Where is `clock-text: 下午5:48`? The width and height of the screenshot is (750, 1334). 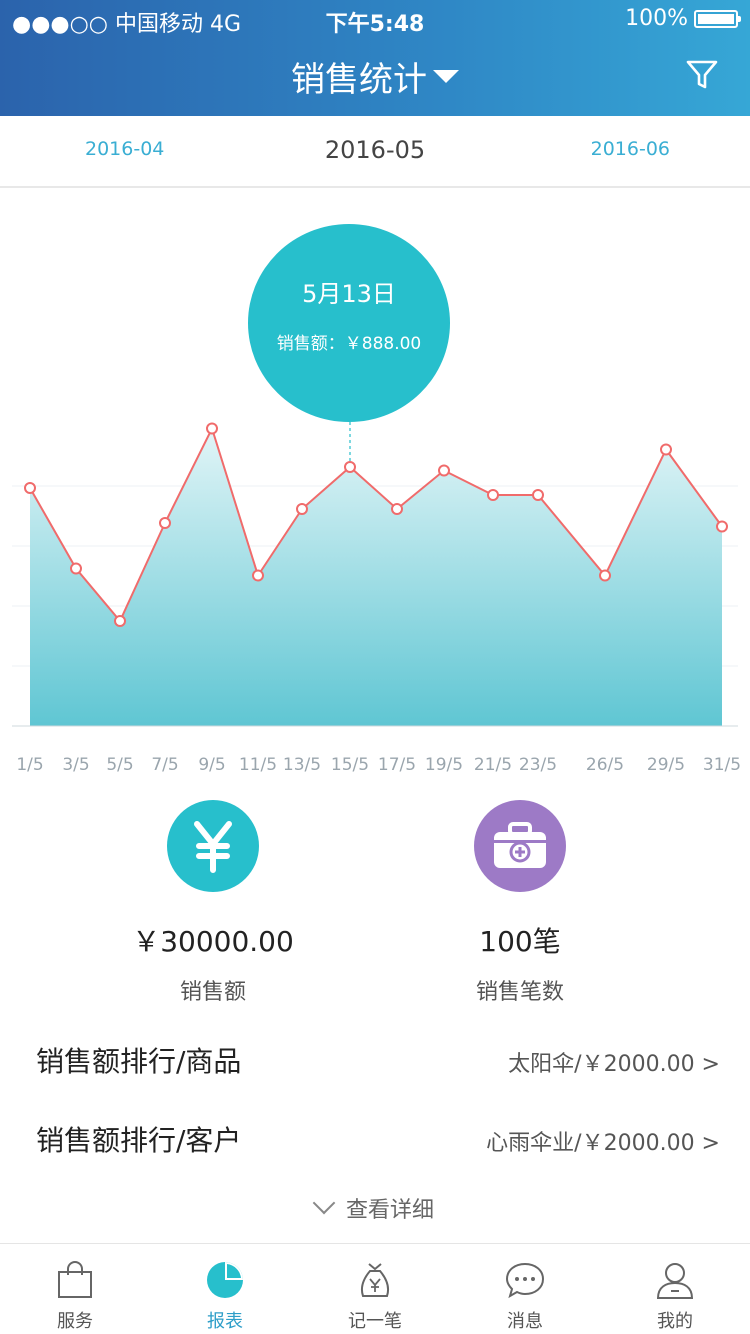
clock-text: 下午5:48 is located at coordinates (375, 24).